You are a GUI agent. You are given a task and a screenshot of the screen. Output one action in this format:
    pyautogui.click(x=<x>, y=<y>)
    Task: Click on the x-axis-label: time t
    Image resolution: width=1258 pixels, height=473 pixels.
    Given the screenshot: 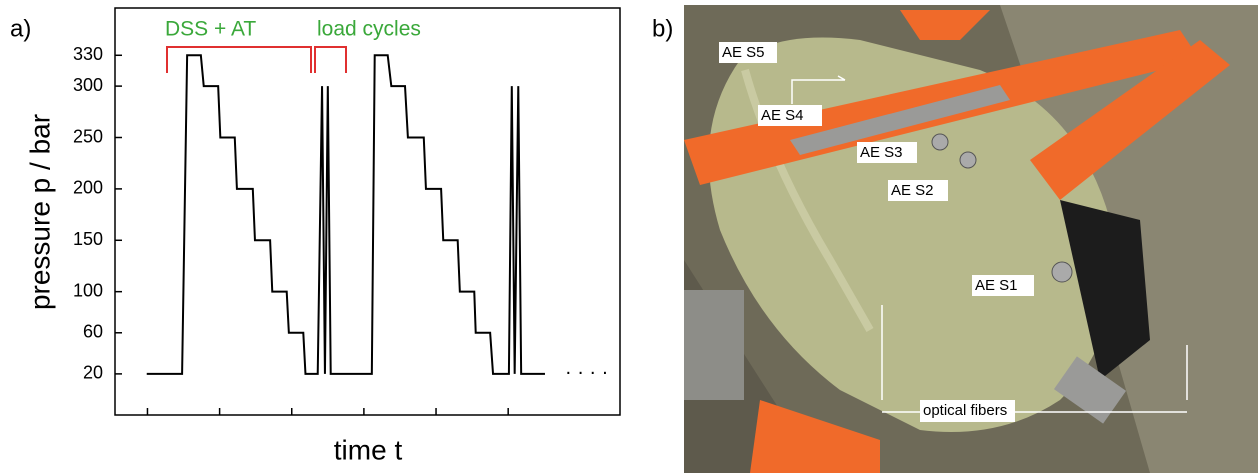 What is the action you would take?
    pyautogui.click(x=368, y=449)
    